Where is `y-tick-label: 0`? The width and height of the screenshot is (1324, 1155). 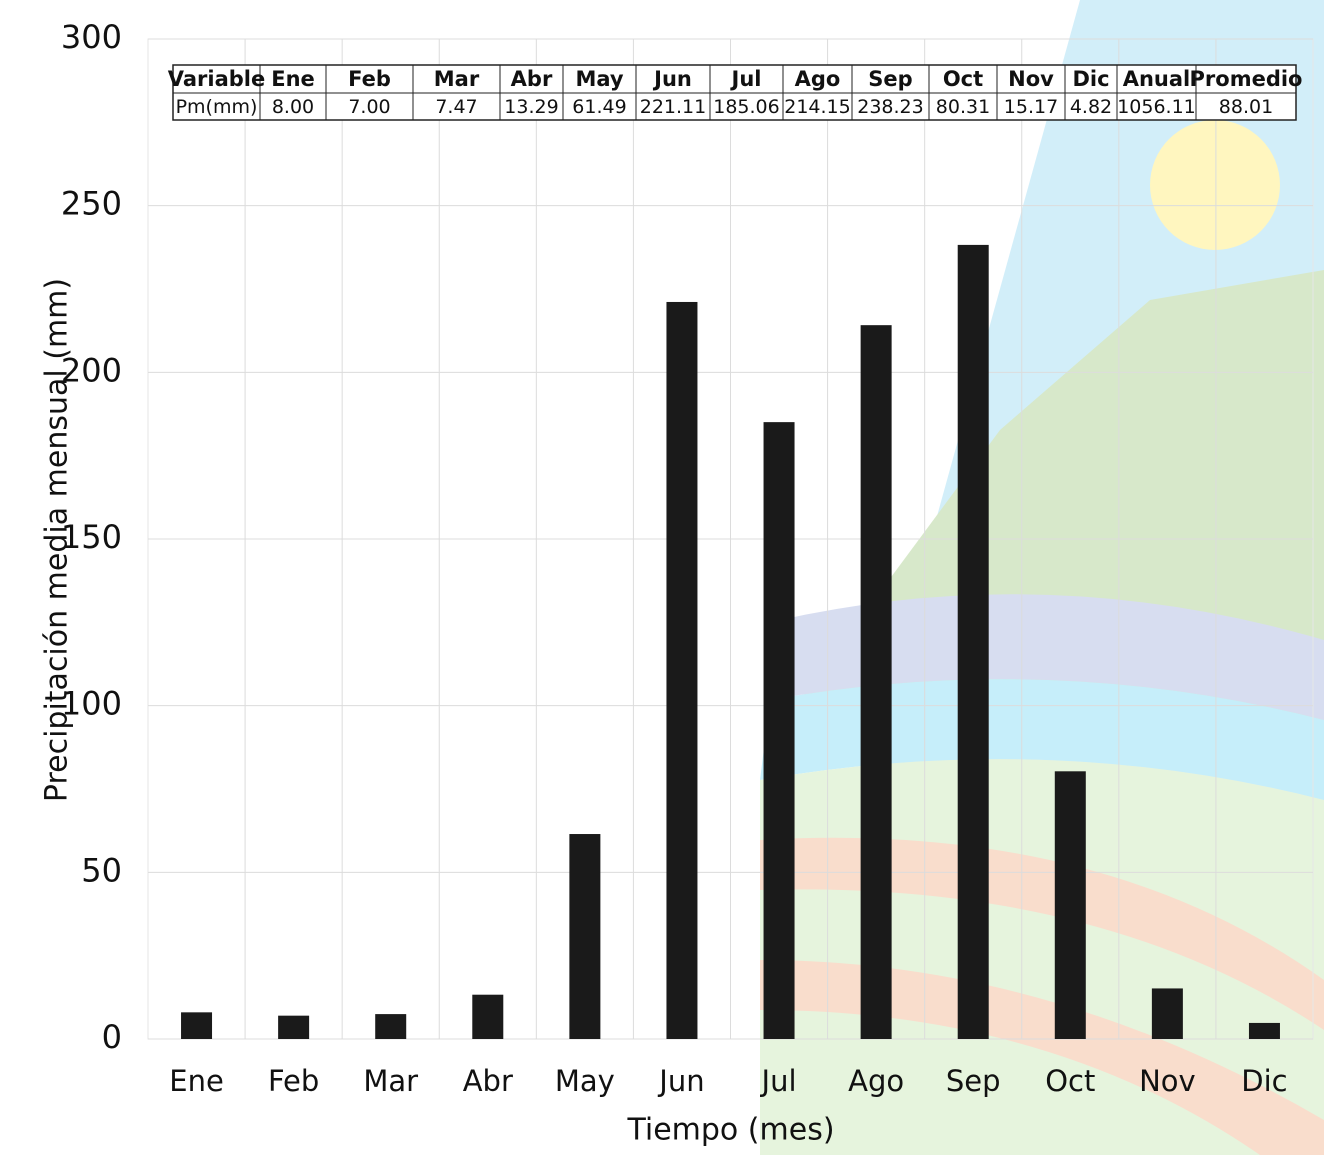
y-tick-label: 0 is located at coordinates (112, 1037).